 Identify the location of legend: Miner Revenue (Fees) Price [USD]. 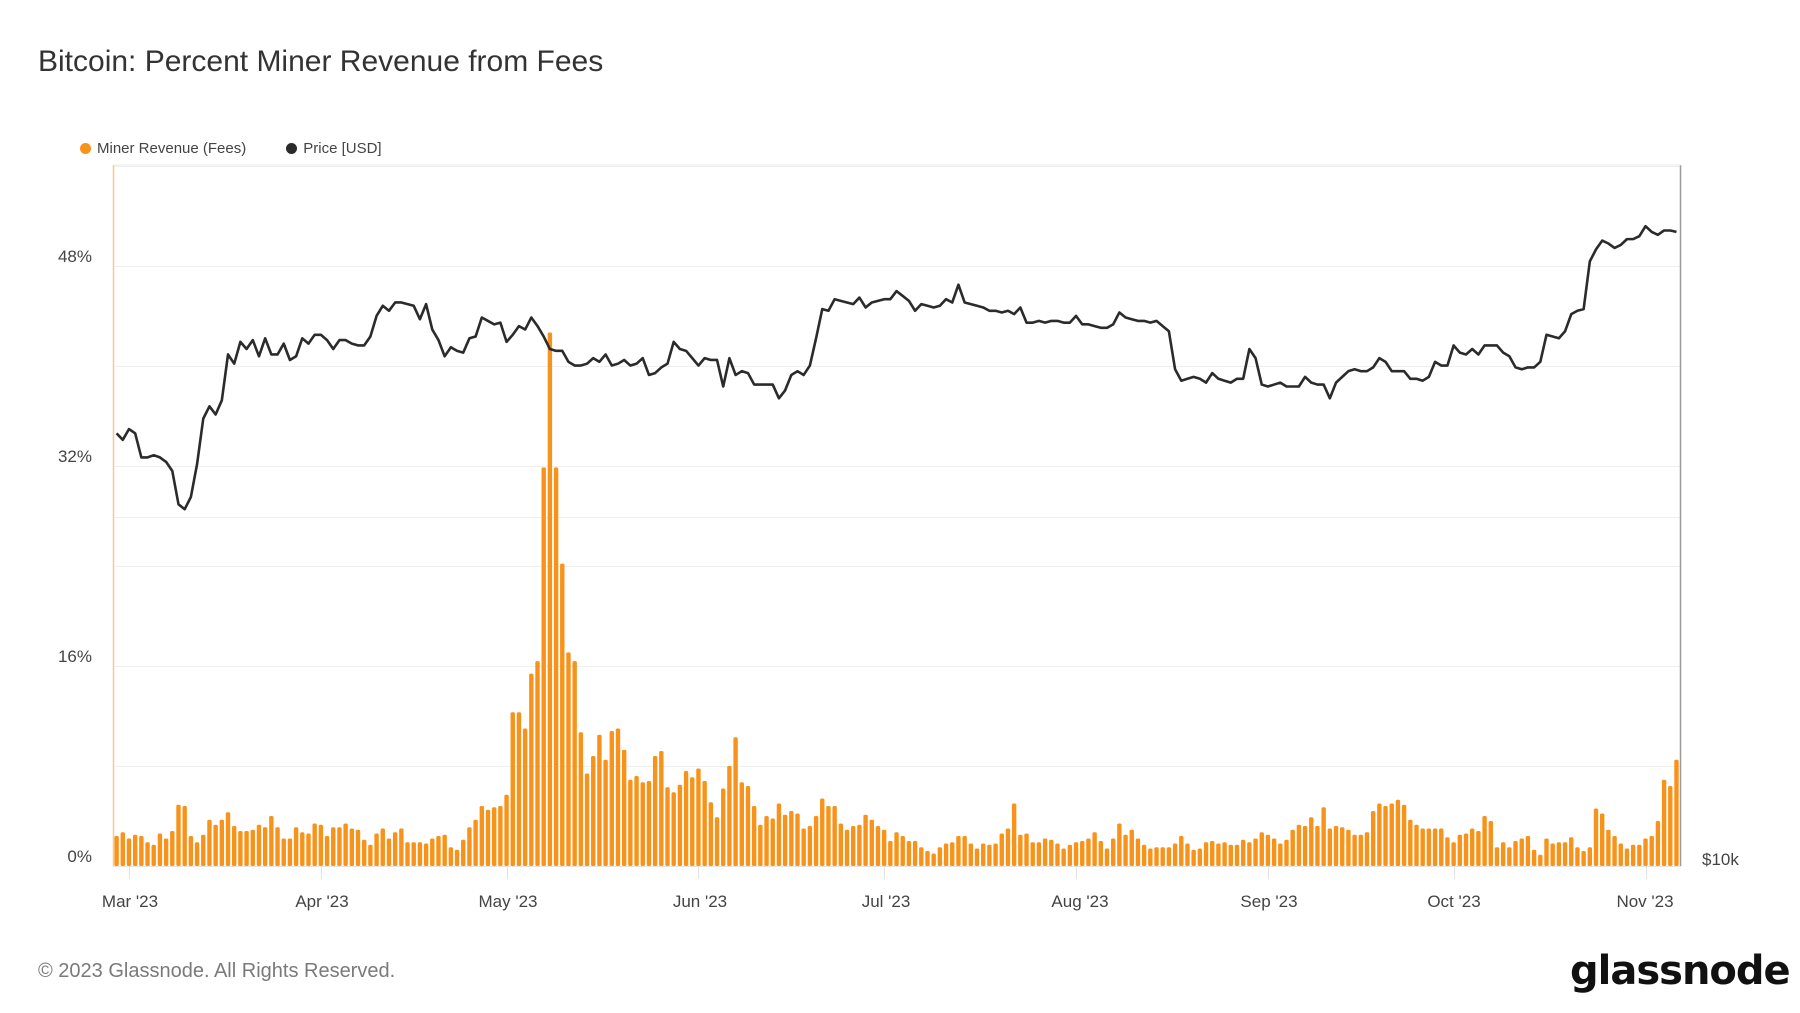
(231, 148).